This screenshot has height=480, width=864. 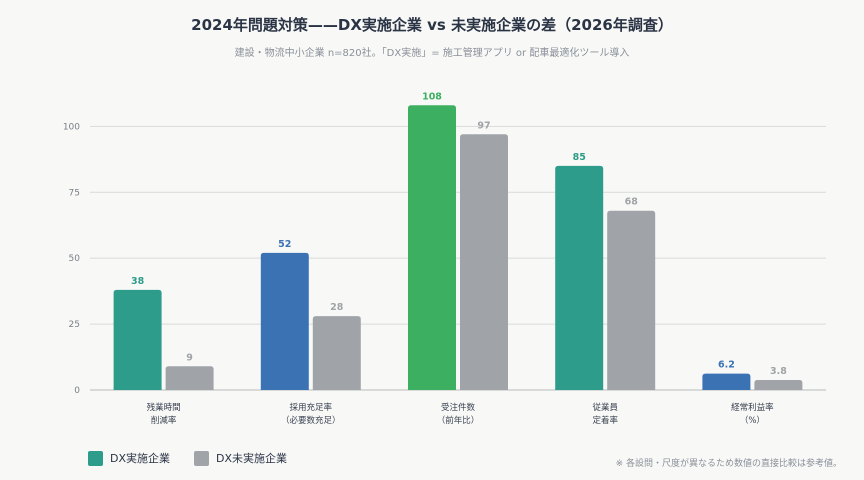 What do you see at coordinates (752, 407) in the screenshot?
I see `x-category-label: 経常利益率` at bounding box center [752, 407].